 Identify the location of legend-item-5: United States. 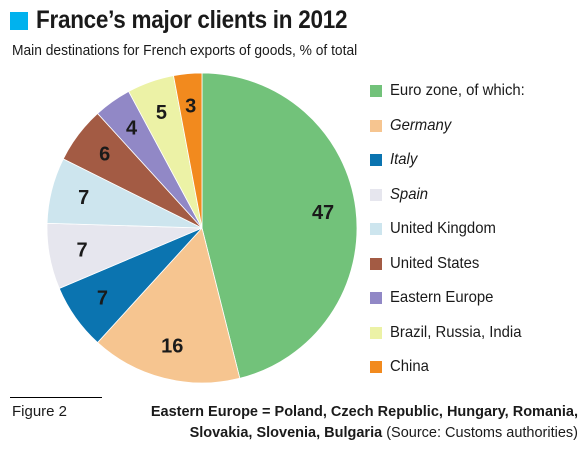
(428, 264).